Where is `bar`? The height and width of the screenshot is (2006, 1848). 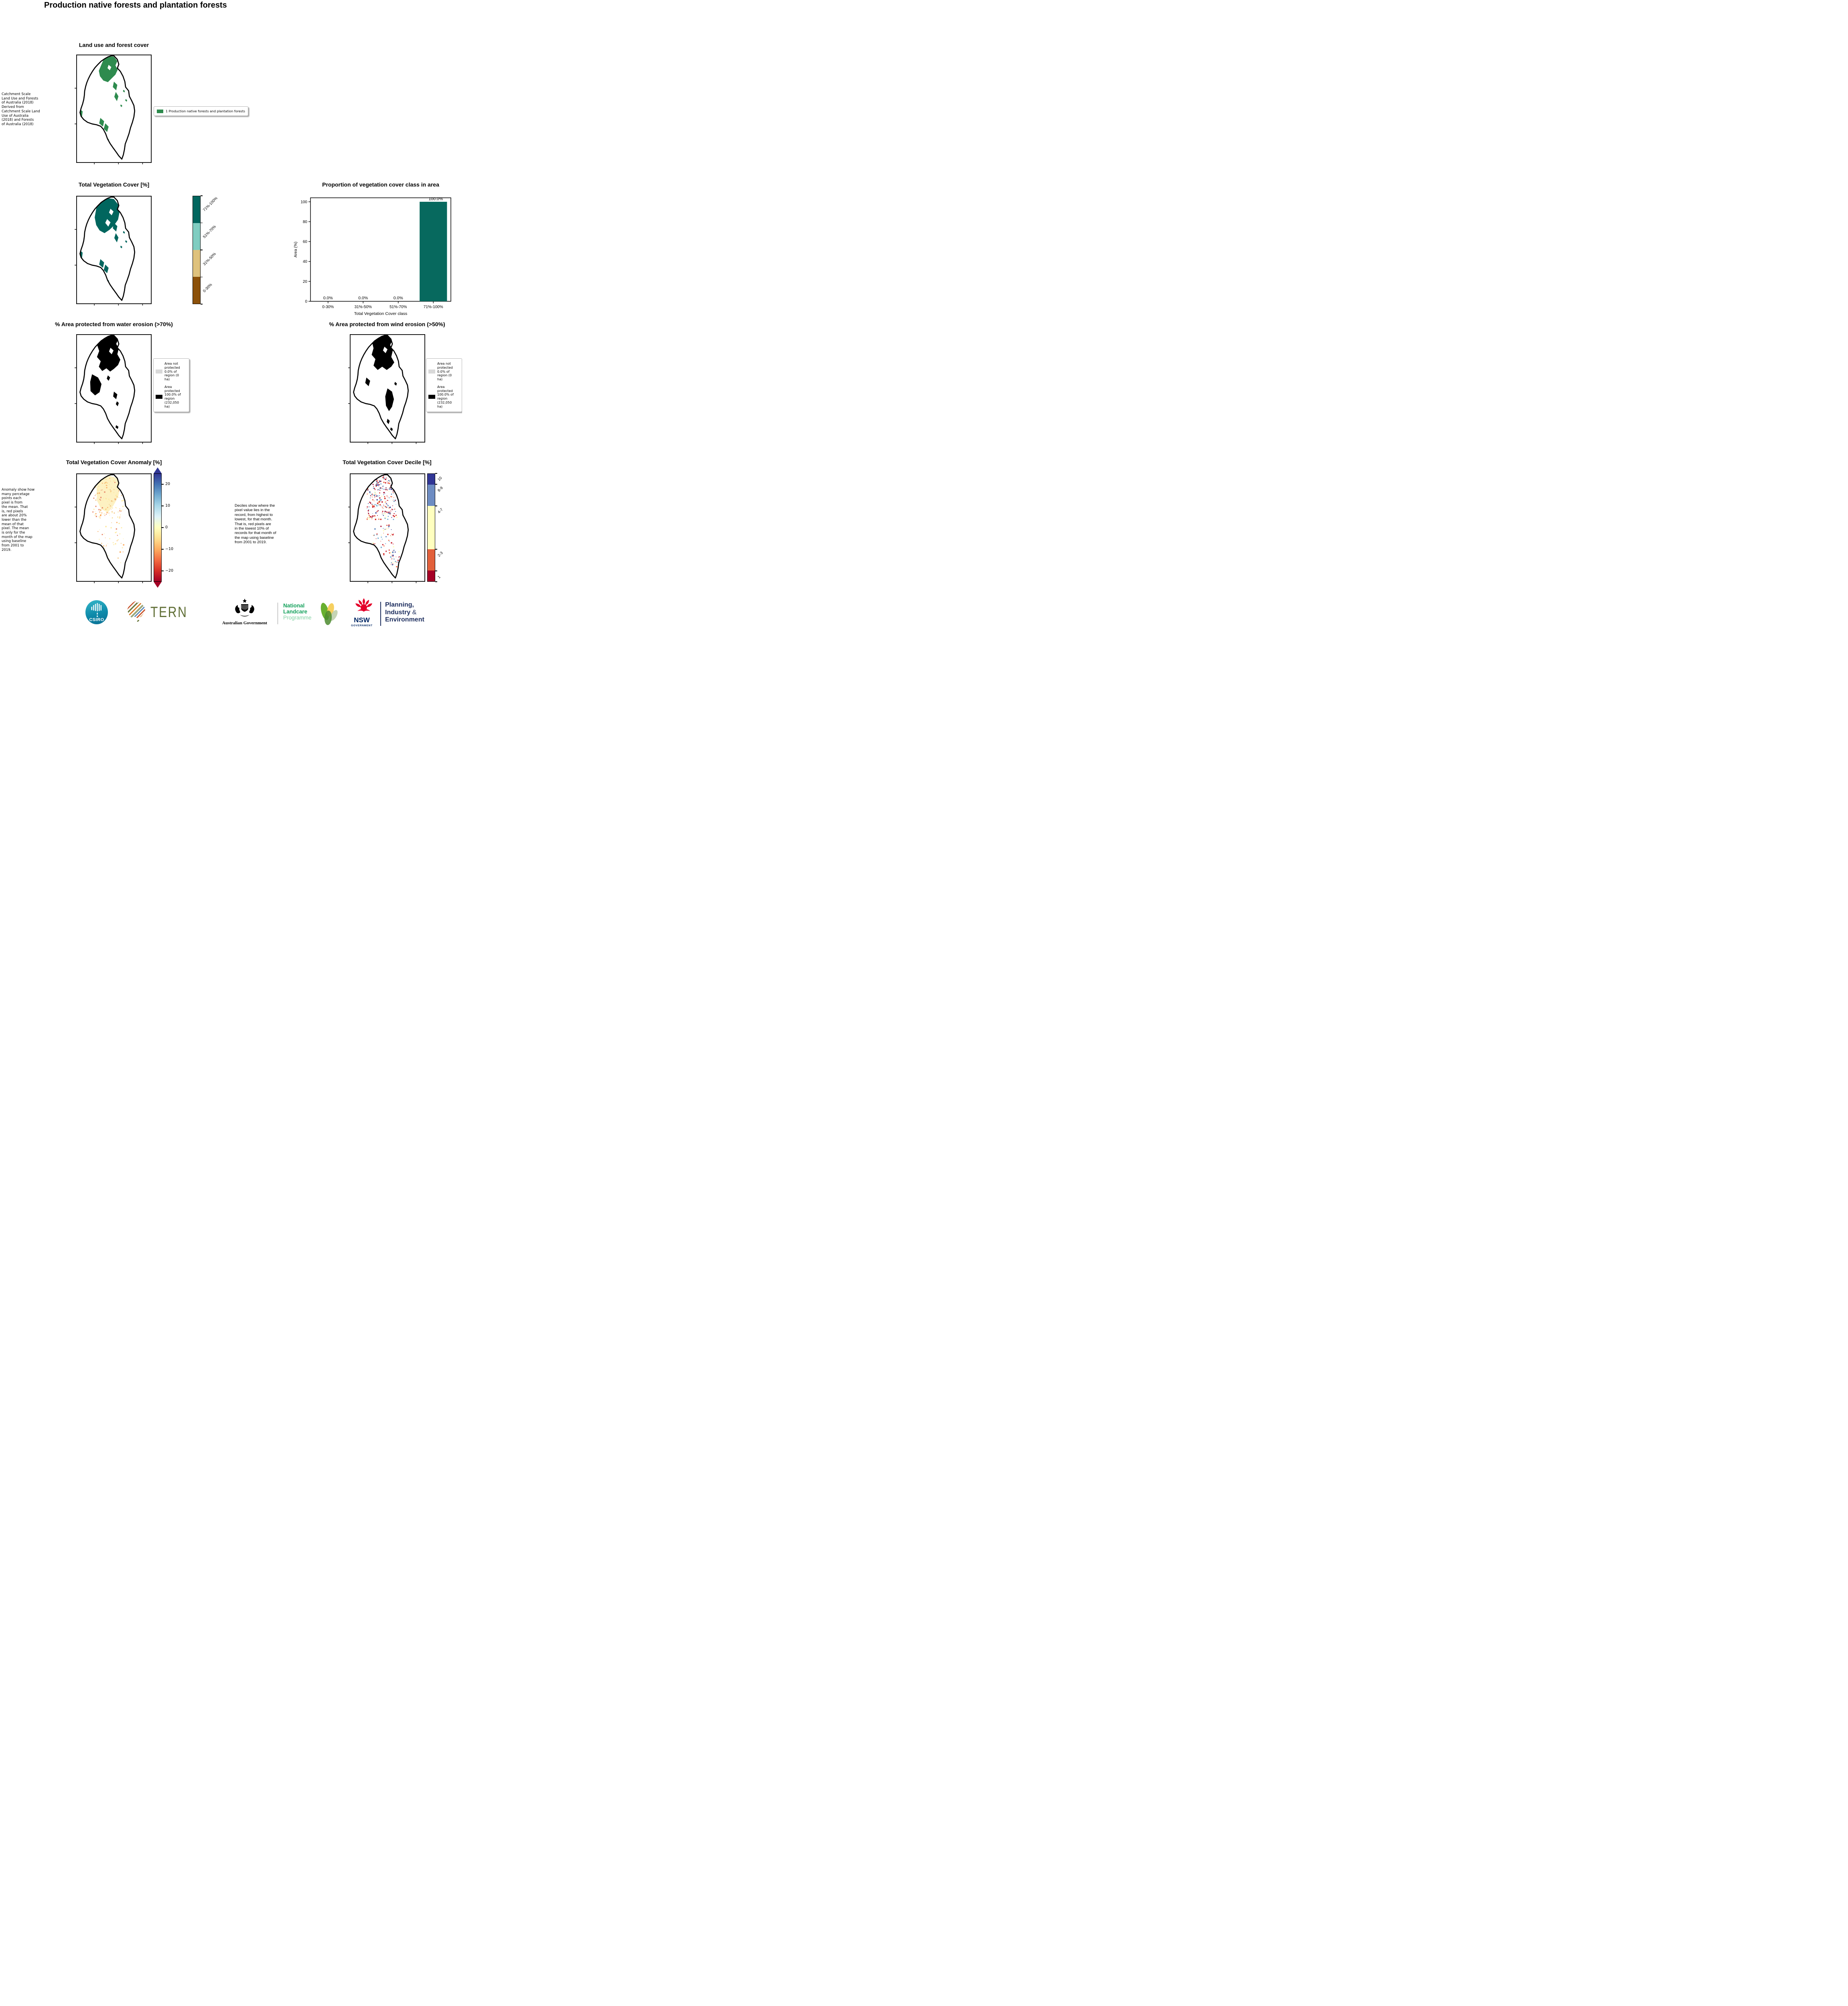 bar is located at coordinates (433, 251).